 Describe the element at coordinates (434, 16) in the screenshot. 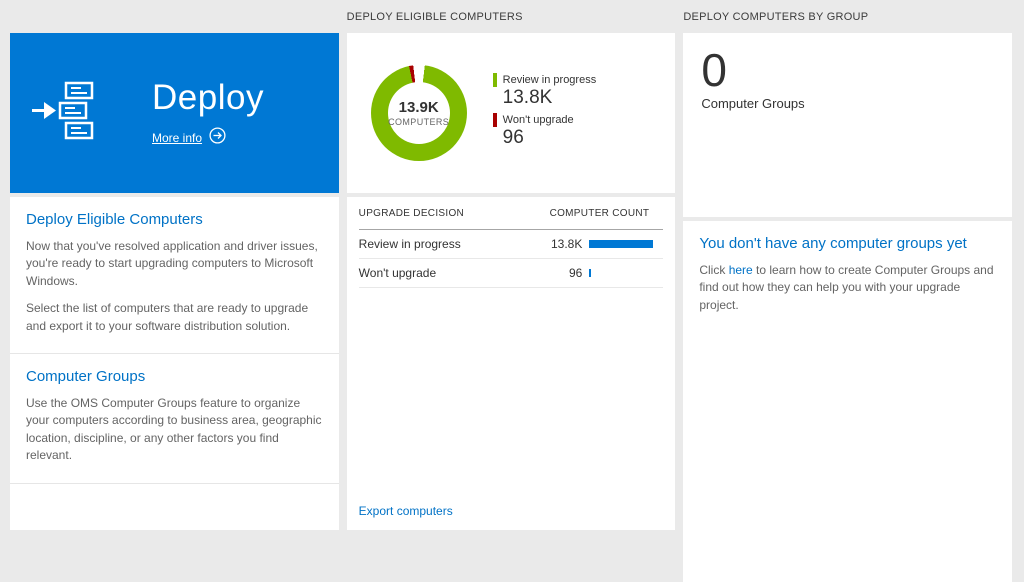

I see `middle-column-header: DEPLOY ELIGIBLE COMPUTERS` at that location.